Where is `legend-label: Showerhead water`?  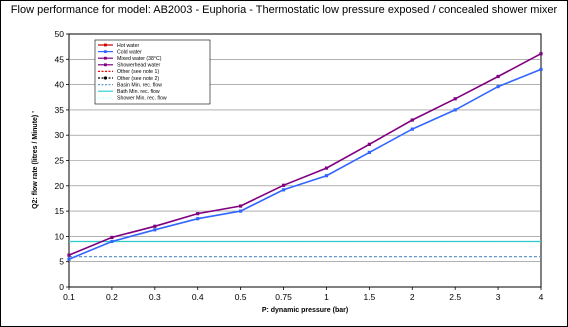 legend-label: Showerhead water is located at coordinates (139, 66).